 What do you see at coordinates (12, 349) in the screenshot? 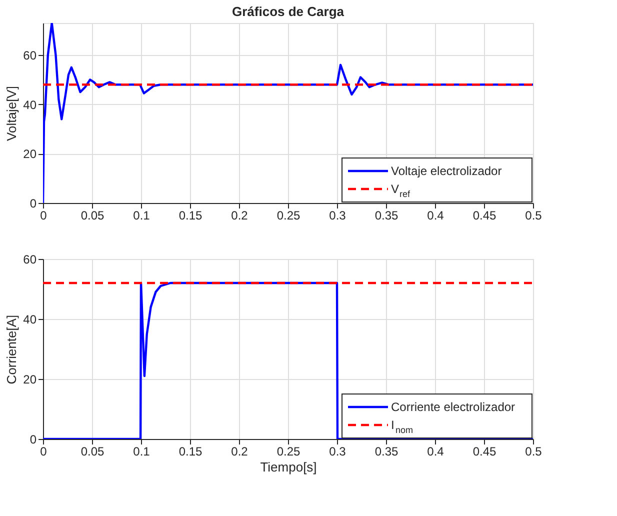
I see `y-axis-title: Corriente[A]` at bounding box center [12, 349].